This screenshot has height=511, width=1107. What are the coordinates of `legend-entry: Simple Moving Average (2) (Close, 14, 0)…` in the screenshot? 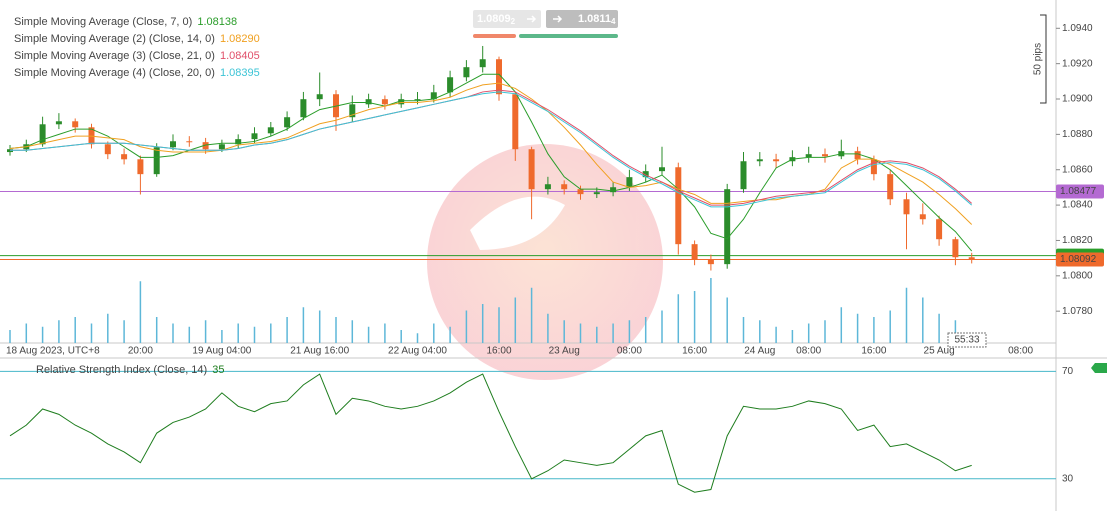 It's located at (137, 39).